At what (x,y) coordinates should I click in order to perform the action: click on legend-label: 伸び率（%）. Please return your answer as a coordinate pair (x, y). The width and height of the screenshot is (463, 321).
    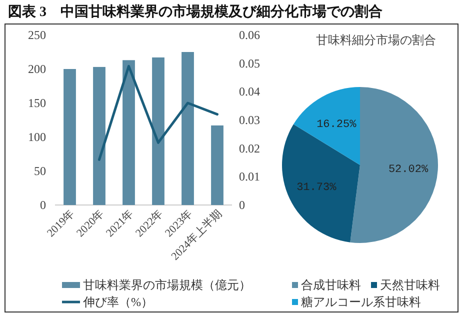
    Looking at the image, I should click on (117, 302).